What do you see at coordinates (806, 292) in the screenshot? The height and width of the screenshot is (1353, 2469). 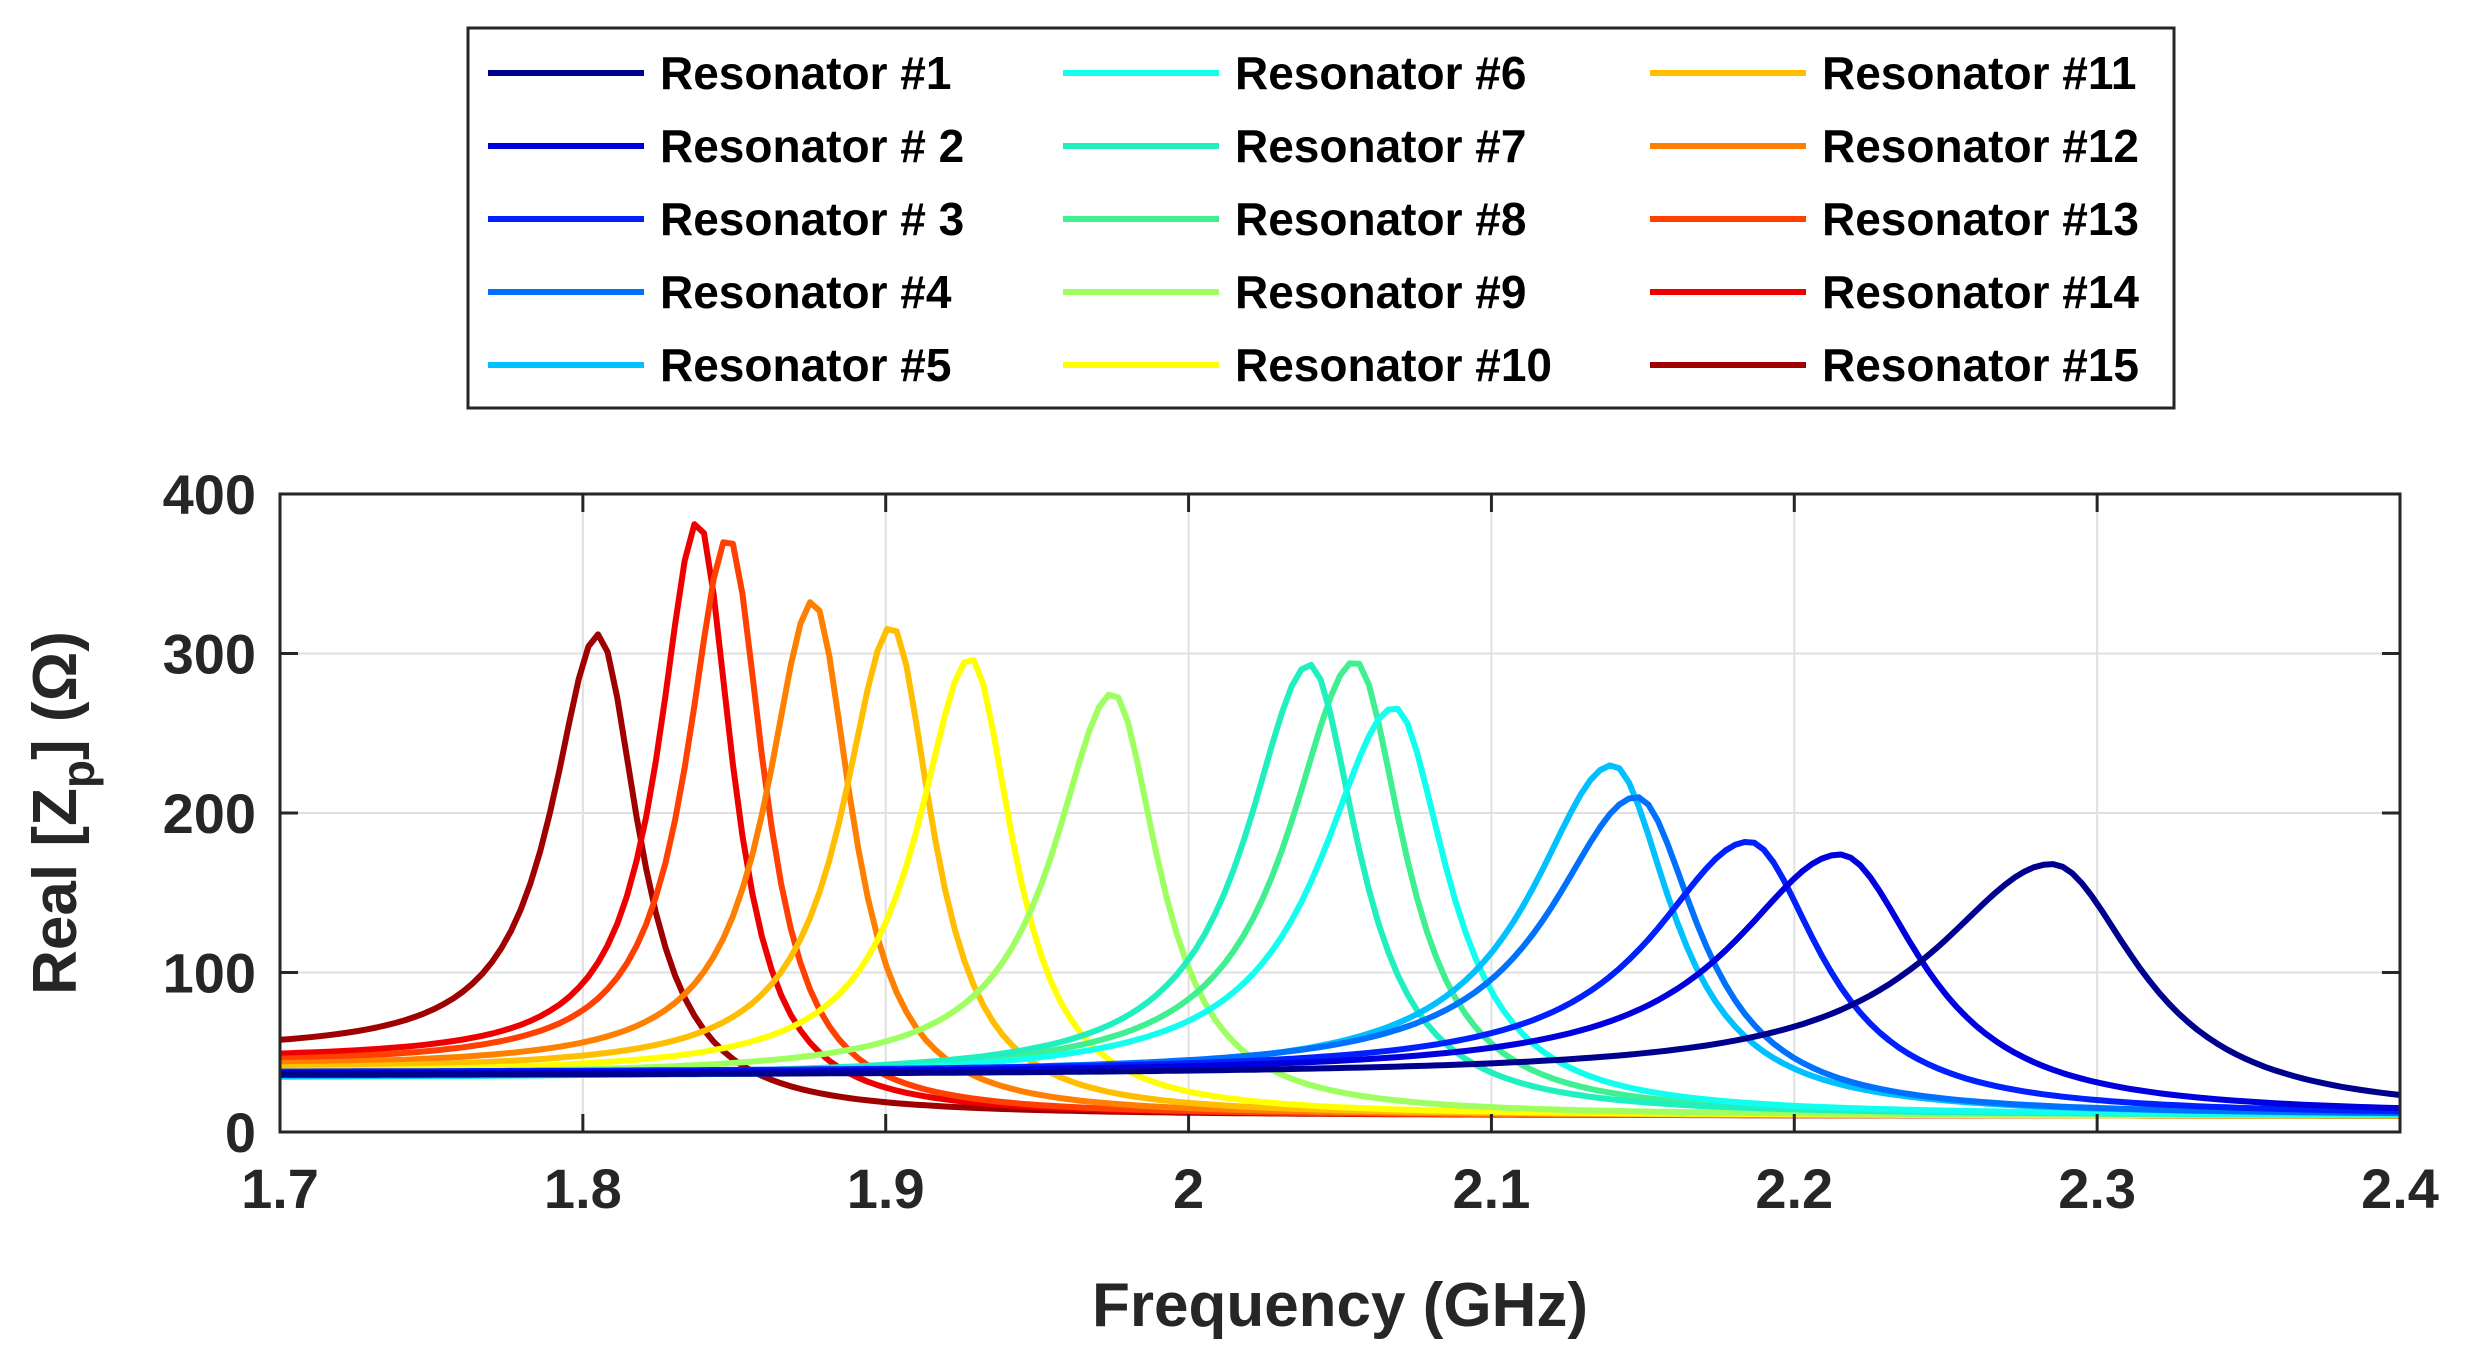 I see `legend-label: Resonator #4` at bounding box center [806, 292].